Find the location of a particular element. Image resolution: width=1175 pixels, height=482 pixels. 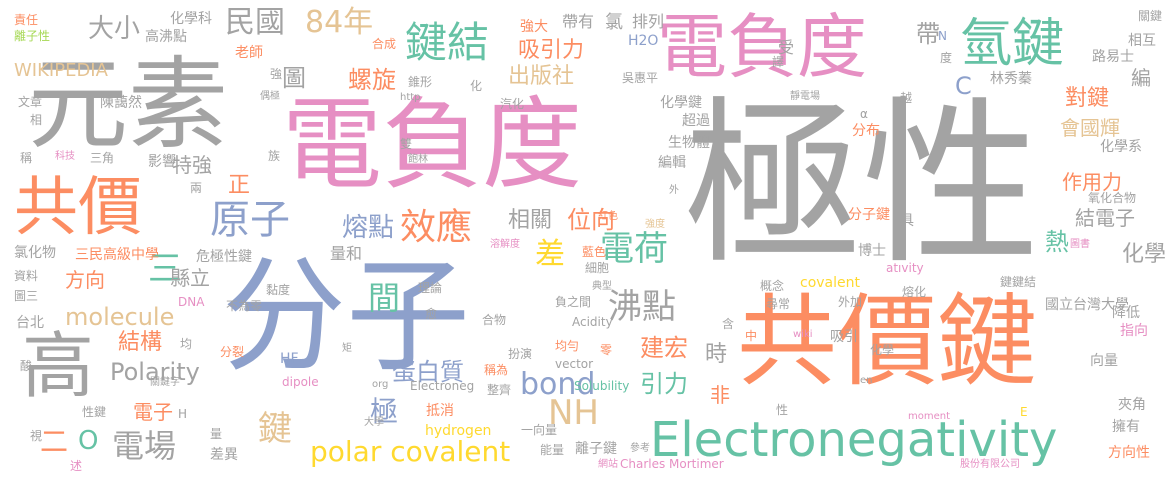

word-banyan: 扮演 is located at coordinates (520, 354).